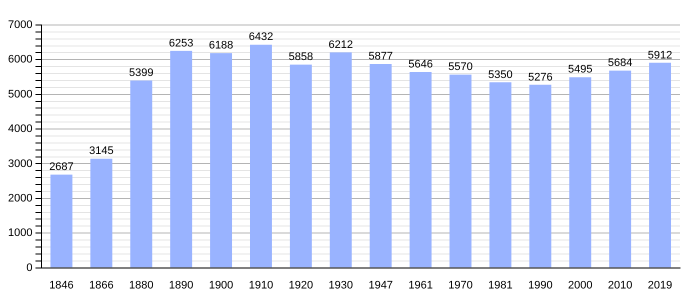 This screenshot has width=700, height=300. What do you see at coordinates (221, 285) in the screenshot?
I see `x-tick-label: 1900` at bounding box center [221, 285].